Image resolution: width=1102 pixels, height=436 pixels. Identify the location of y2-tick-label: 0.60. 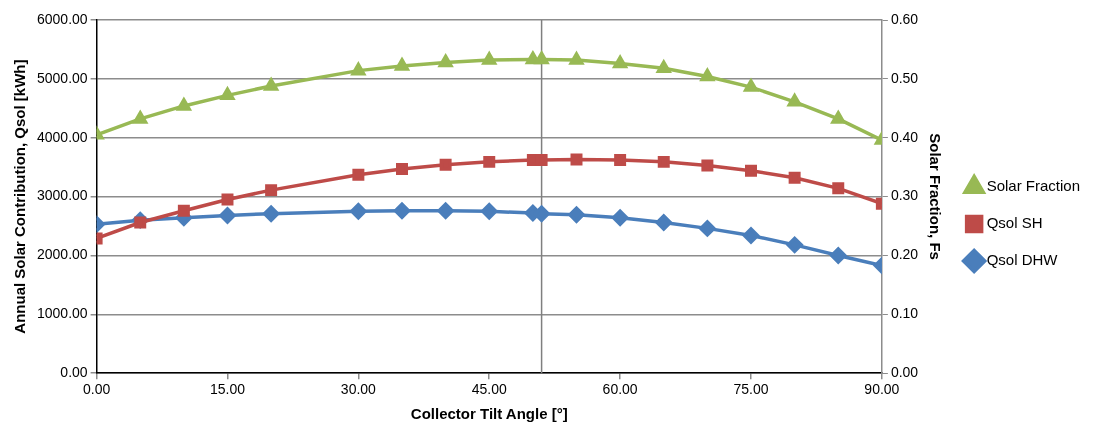
(904, 18).